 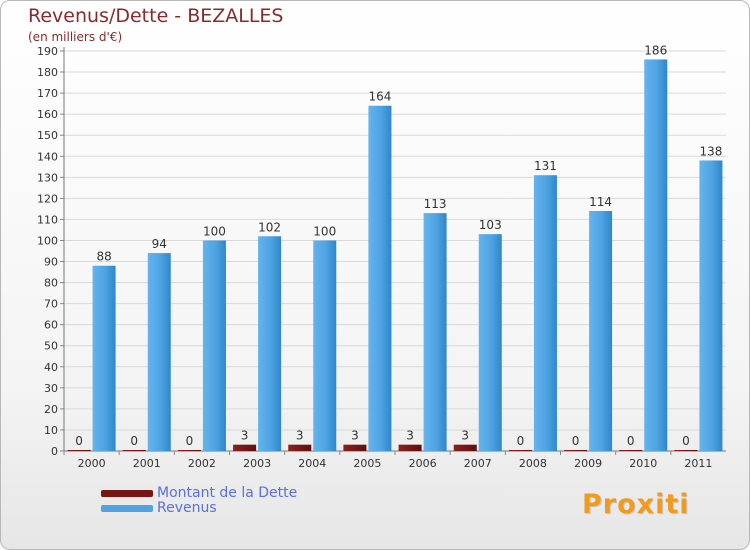 I want to click on y-tick-label: 80, so click(x=51, y=283).